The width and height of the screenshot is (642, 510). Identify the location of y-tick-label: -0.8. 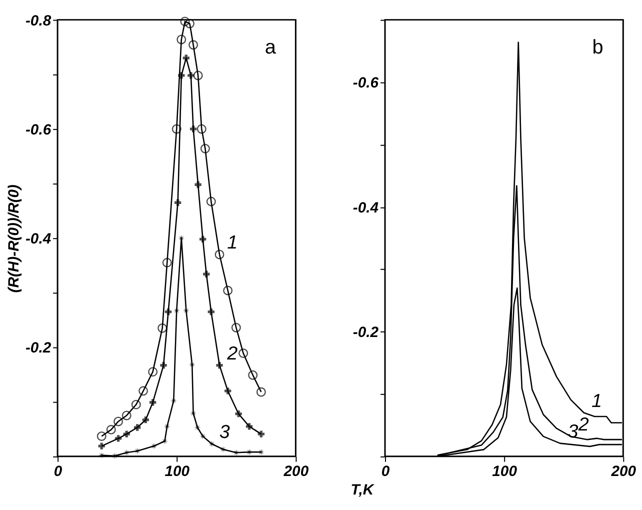
(38, 21).